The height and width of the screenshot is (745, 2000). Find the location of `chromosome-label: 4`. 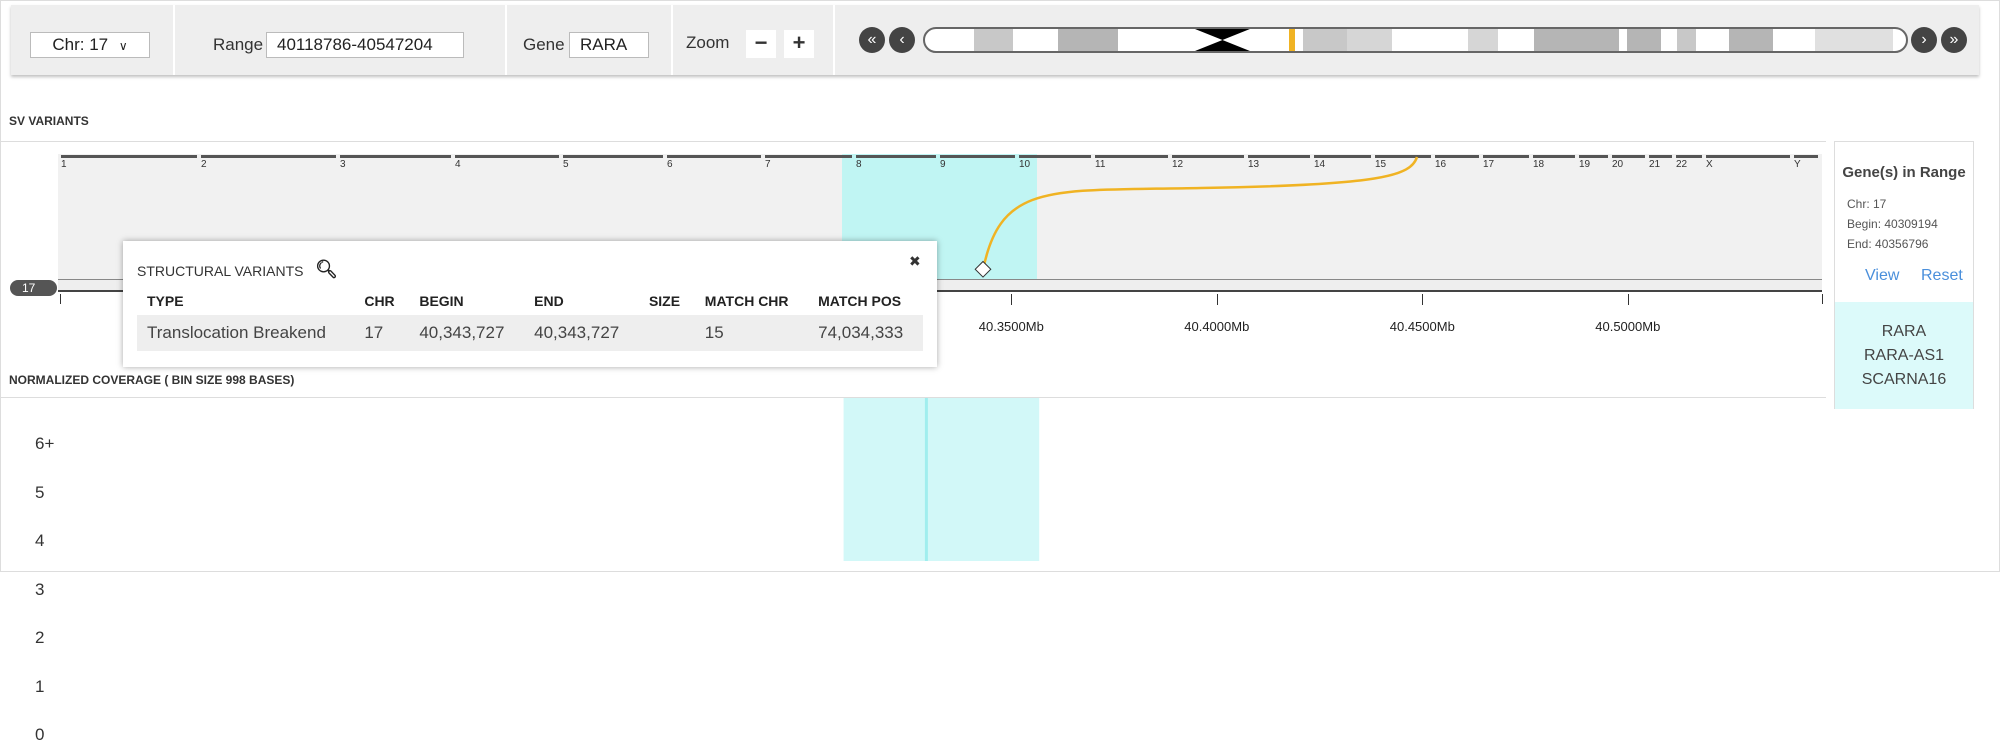

chromosome-label: 4 is located at coordinates (458, 164).